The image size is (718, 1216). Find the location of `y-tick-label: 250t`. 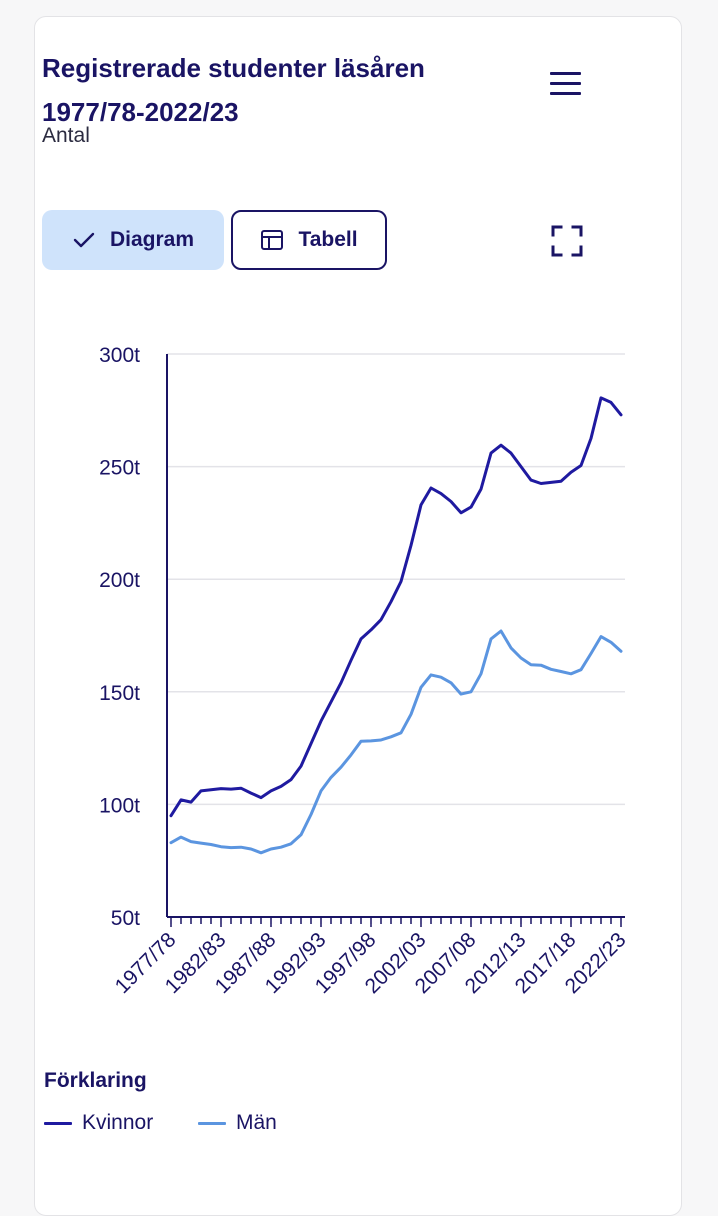

y-tick-label: 250t is located at coordinates (119, 468).